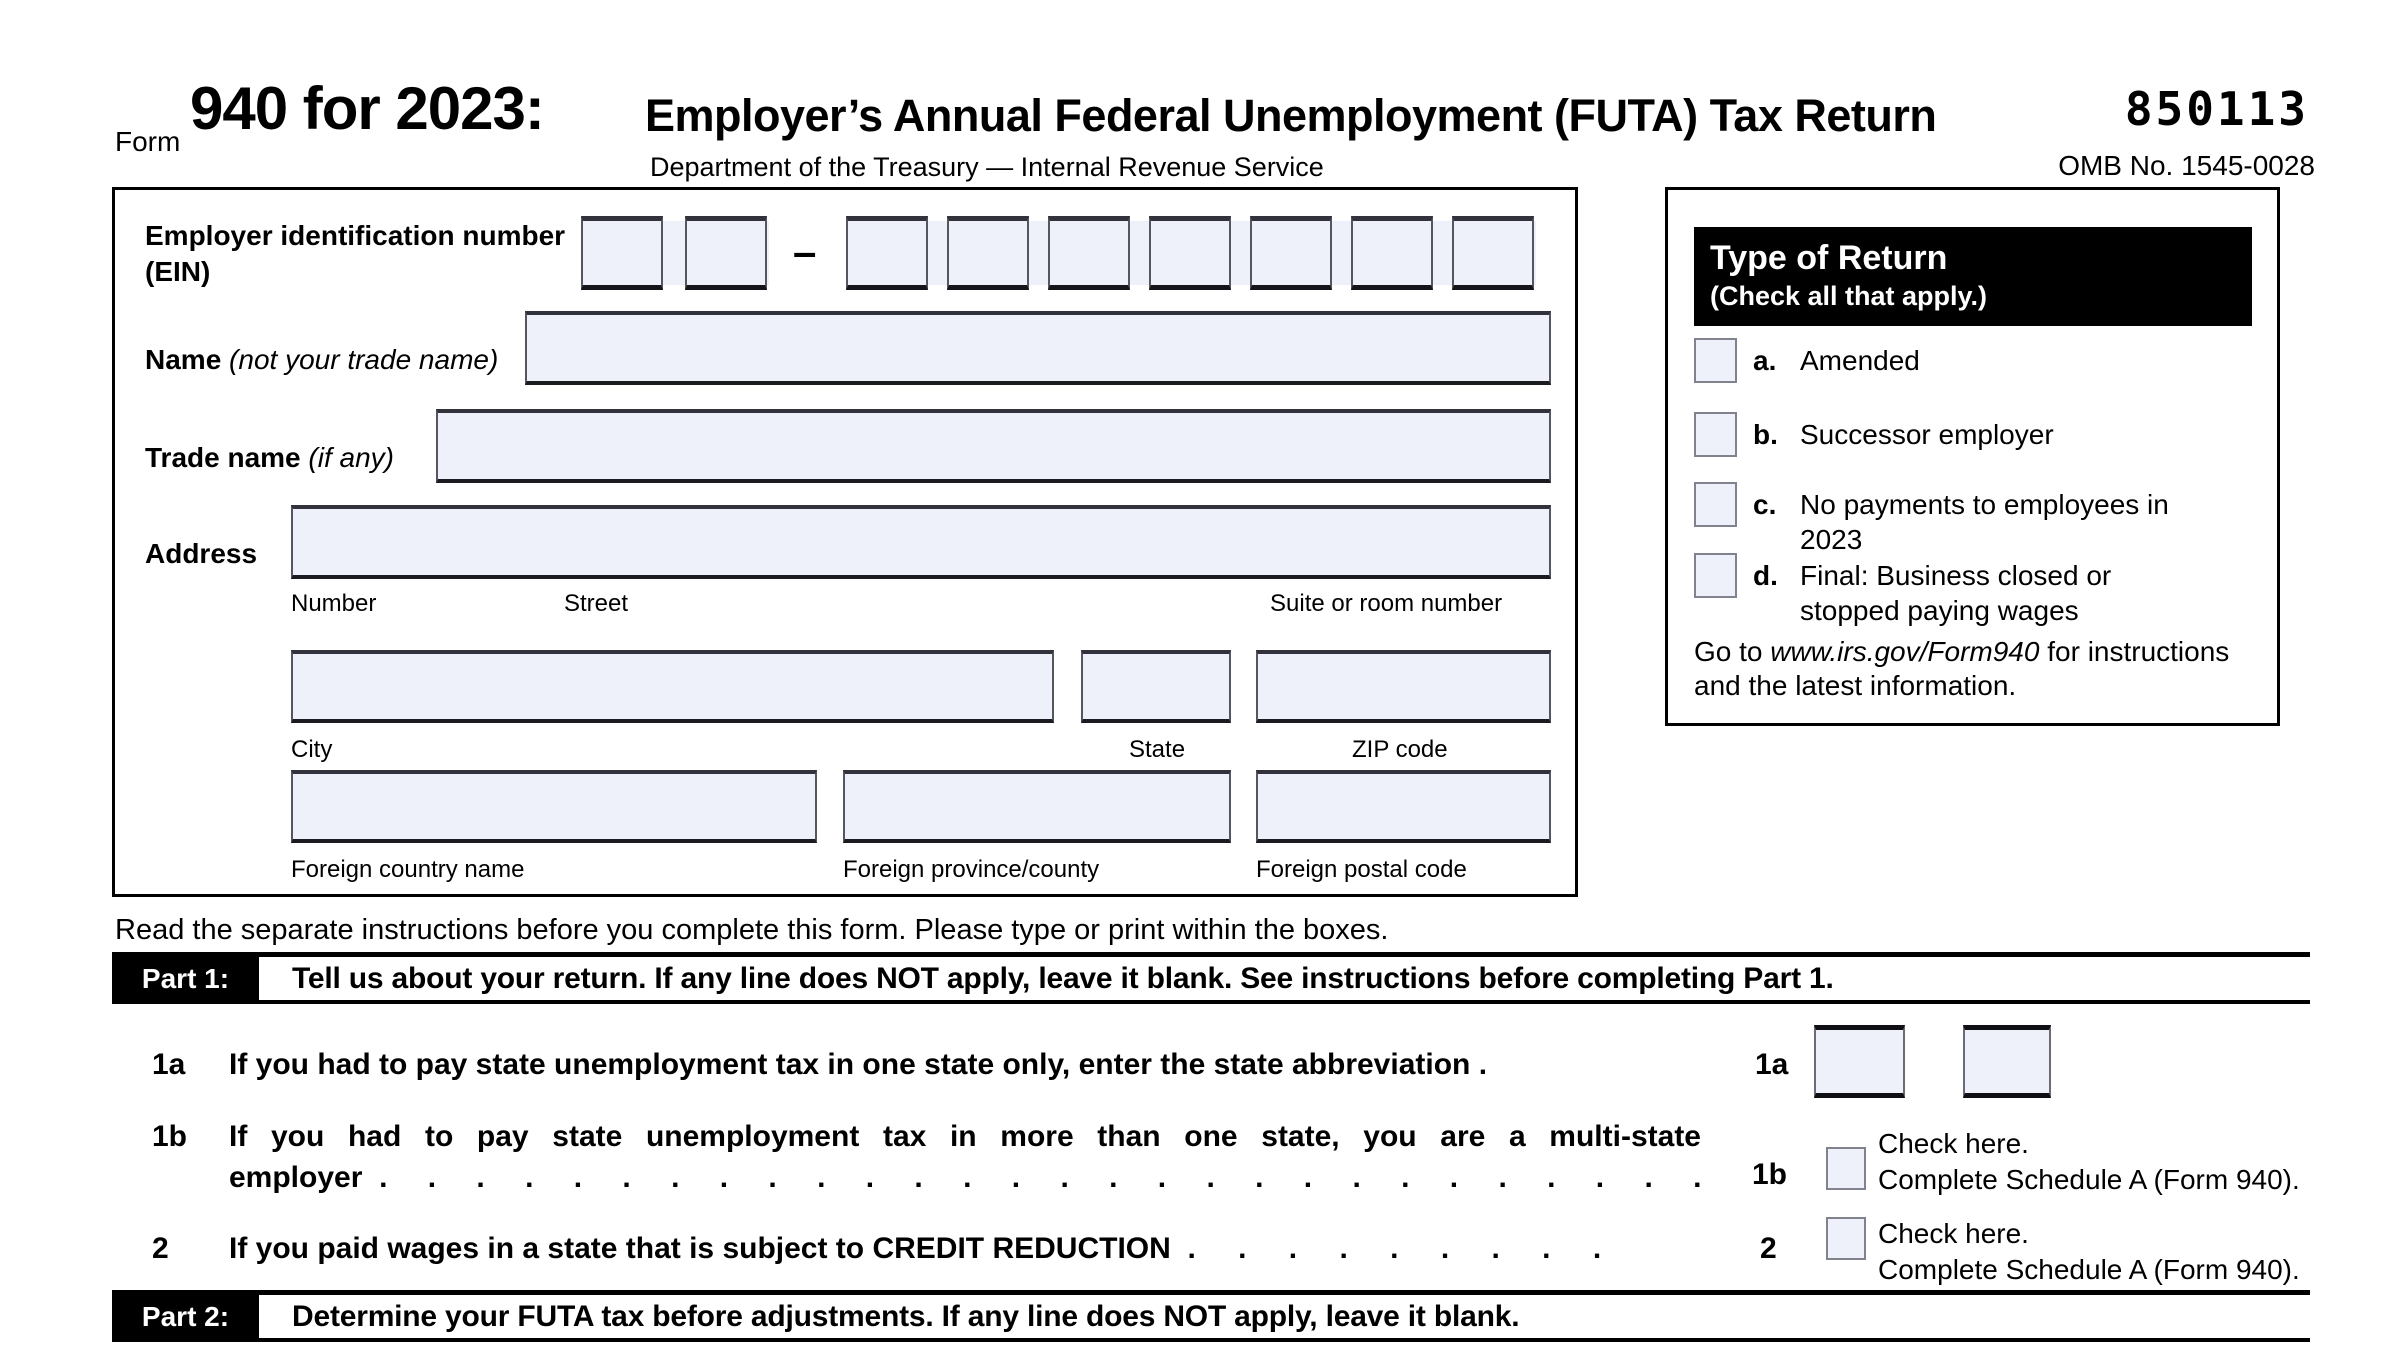 The width and height of the screenshot is (2400, 1350). What do you see at coordinates (312, 749) in the screenshot?
I see `city-sublabel: City` at bounding box center [312, 749].